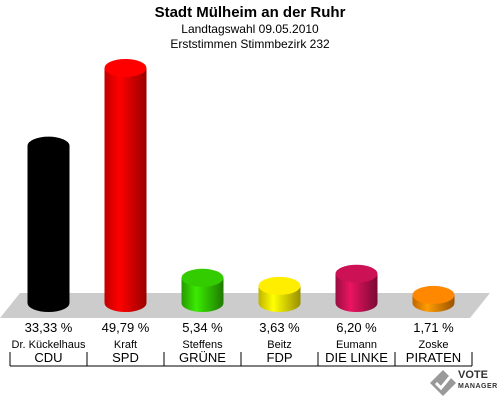 This screenshot has width=500, height=400. What do you see at coordinates (433, 357) in the screenshot?
I see `party-label: PIRATEN` at bounding box center [433, 357].